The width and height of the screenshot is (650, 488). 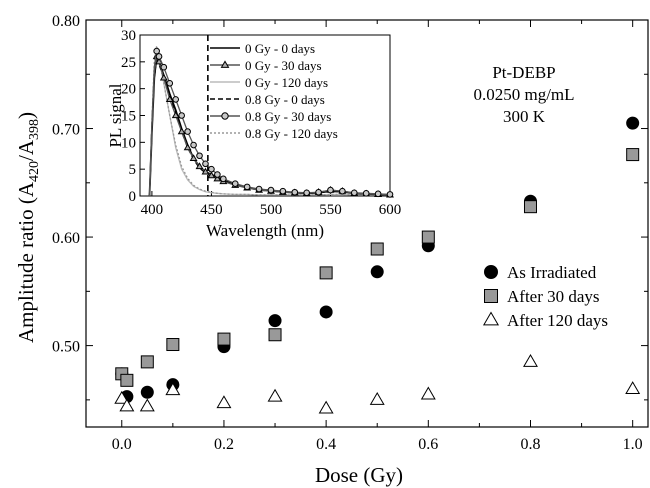 I want to click on inset-y-tick-label: 20, so click(x=128, y=90).